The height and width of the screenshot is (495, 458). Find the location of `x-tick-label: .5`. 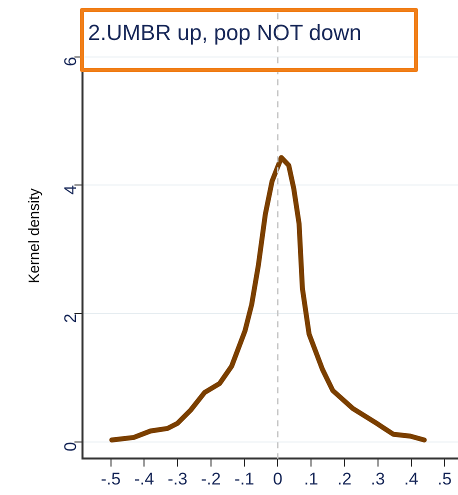

x-tick-label: .5 is located at coordinates (445, 478).